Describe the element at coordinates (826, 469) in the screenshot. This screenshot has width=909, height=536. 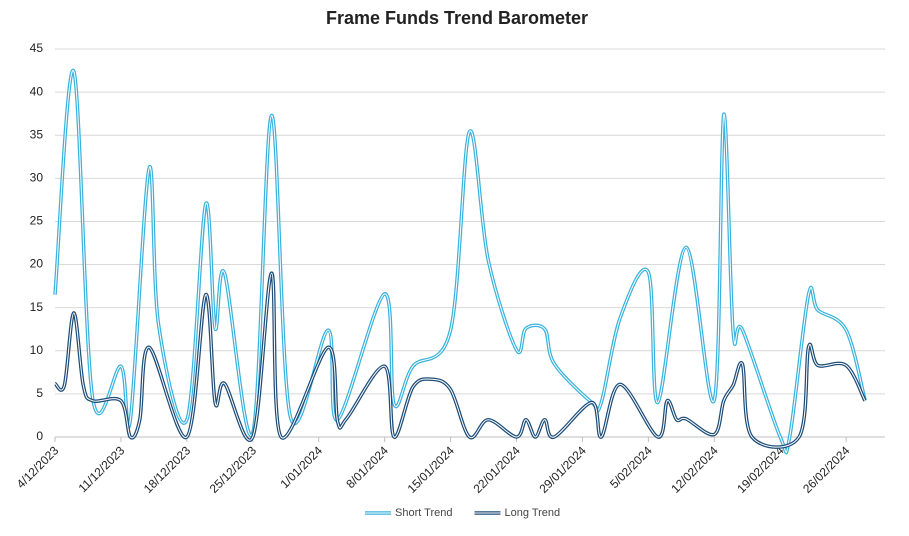
I see `x-tick-label: 26/02/2024` at that location.